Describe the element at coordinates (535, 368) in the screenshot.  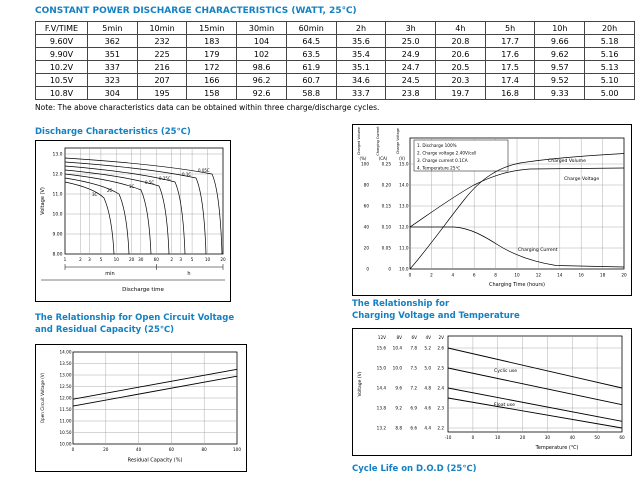
I see `cyclic-band-upper` at that location.